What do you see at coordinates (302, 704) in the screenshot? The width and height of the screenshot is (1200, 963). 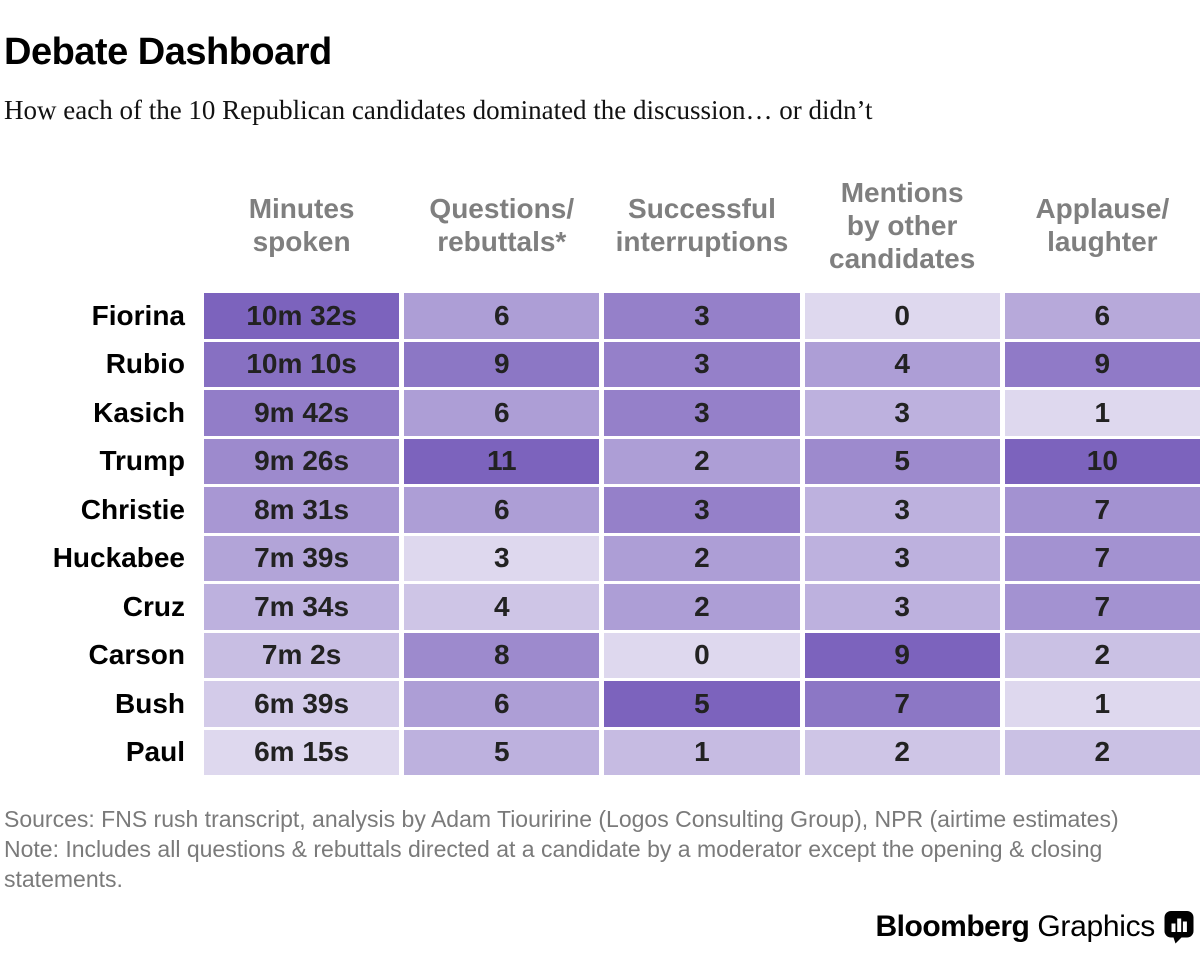 I see `cell-bush-minutes: 6m 39s` at bounding box center [302, 704].